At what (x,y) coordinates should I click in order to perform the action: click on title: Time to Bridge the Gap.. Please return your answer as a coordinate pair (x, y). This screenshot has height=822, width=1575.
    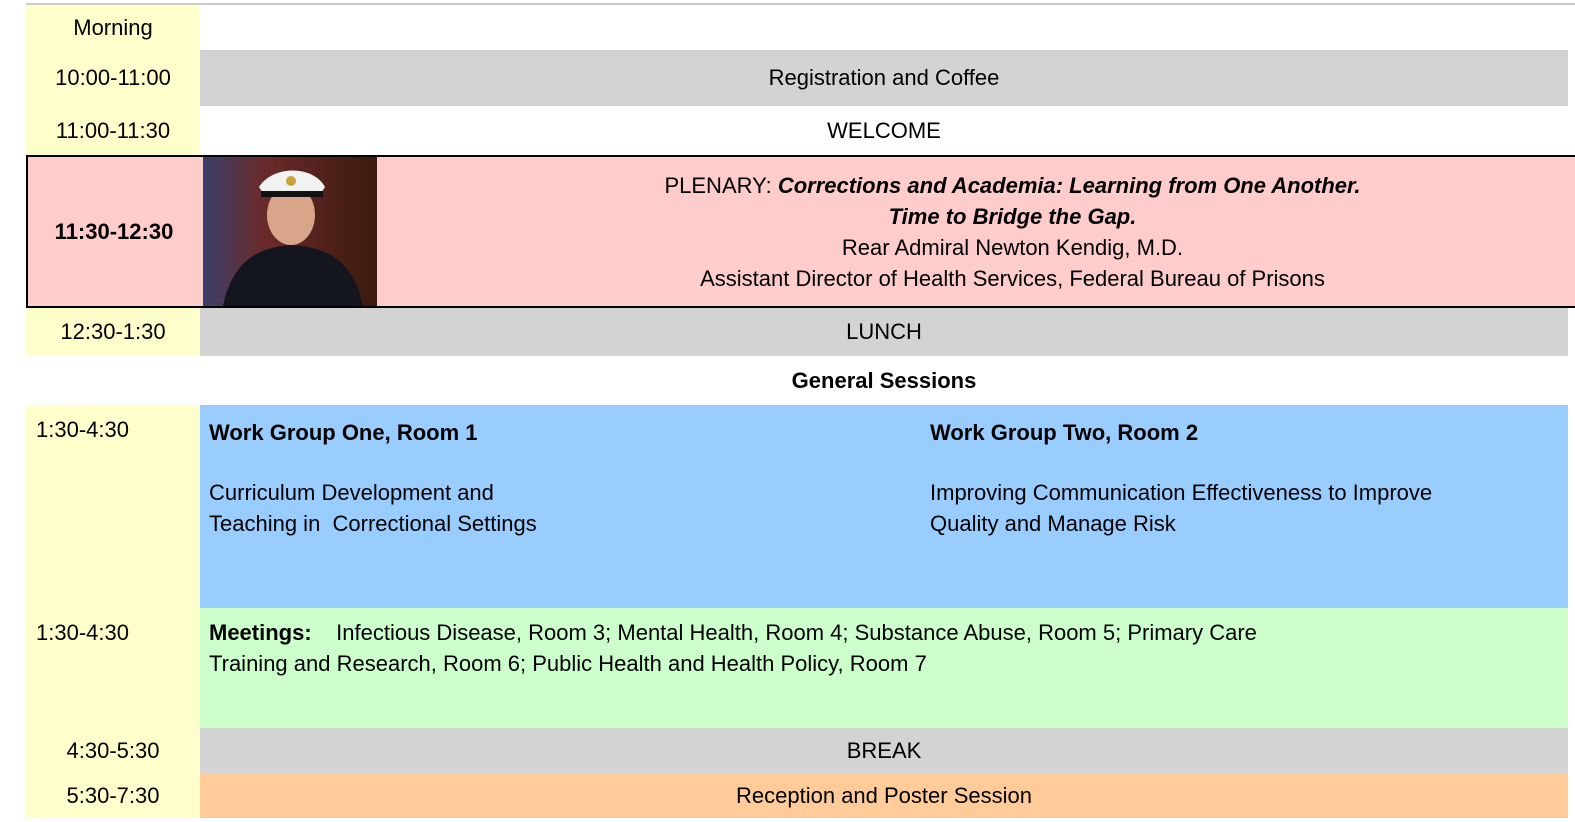
    Looking at the image, I should click on (1012, 216).